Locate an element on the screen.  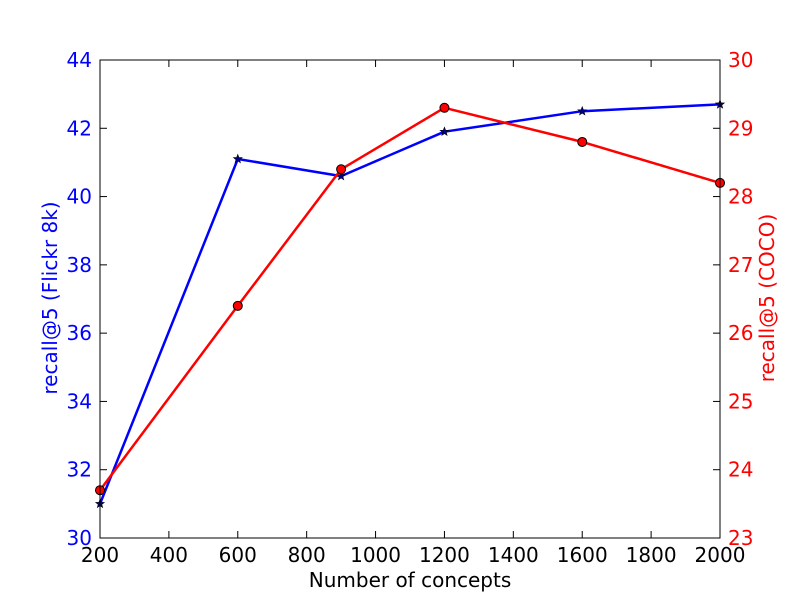
x-tick-label: 1600 is located at coordinates (582, 555).